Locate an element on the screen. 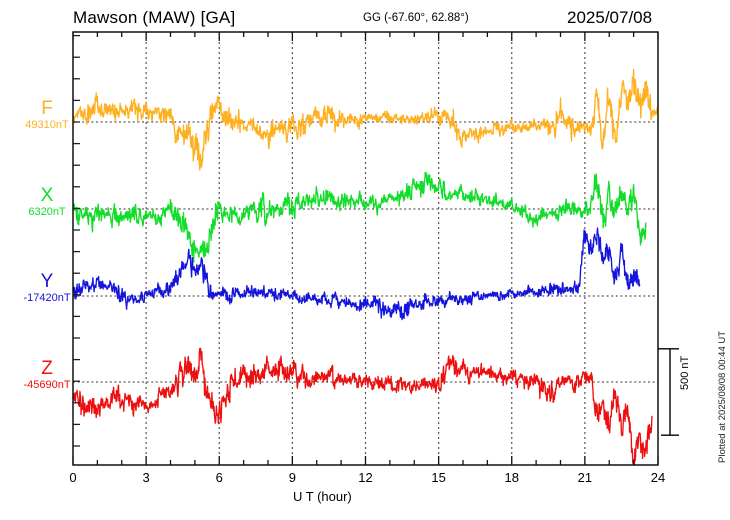  x-tick-label-21: 21 is located at coordinates (585, 477).